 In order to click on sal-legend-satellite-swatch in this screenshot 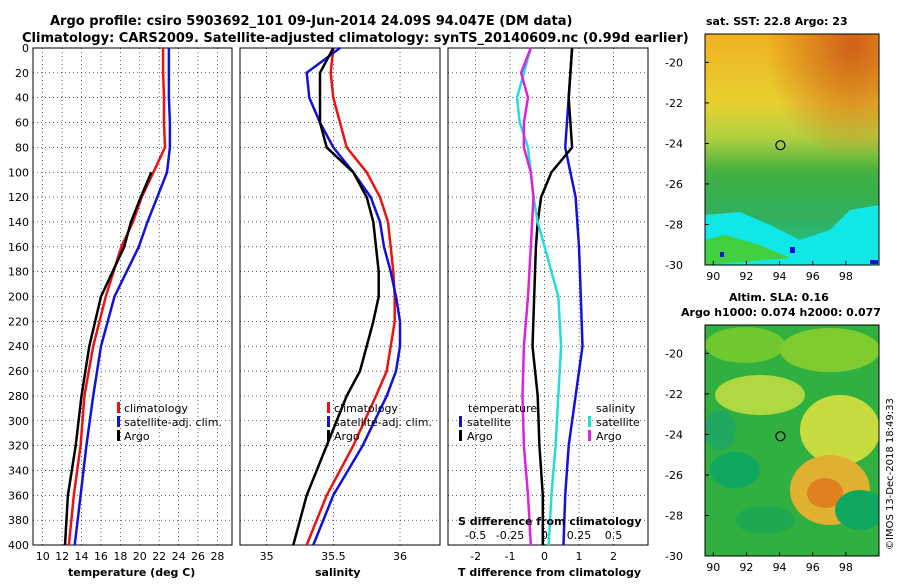, I will do `click(328, 421)`.